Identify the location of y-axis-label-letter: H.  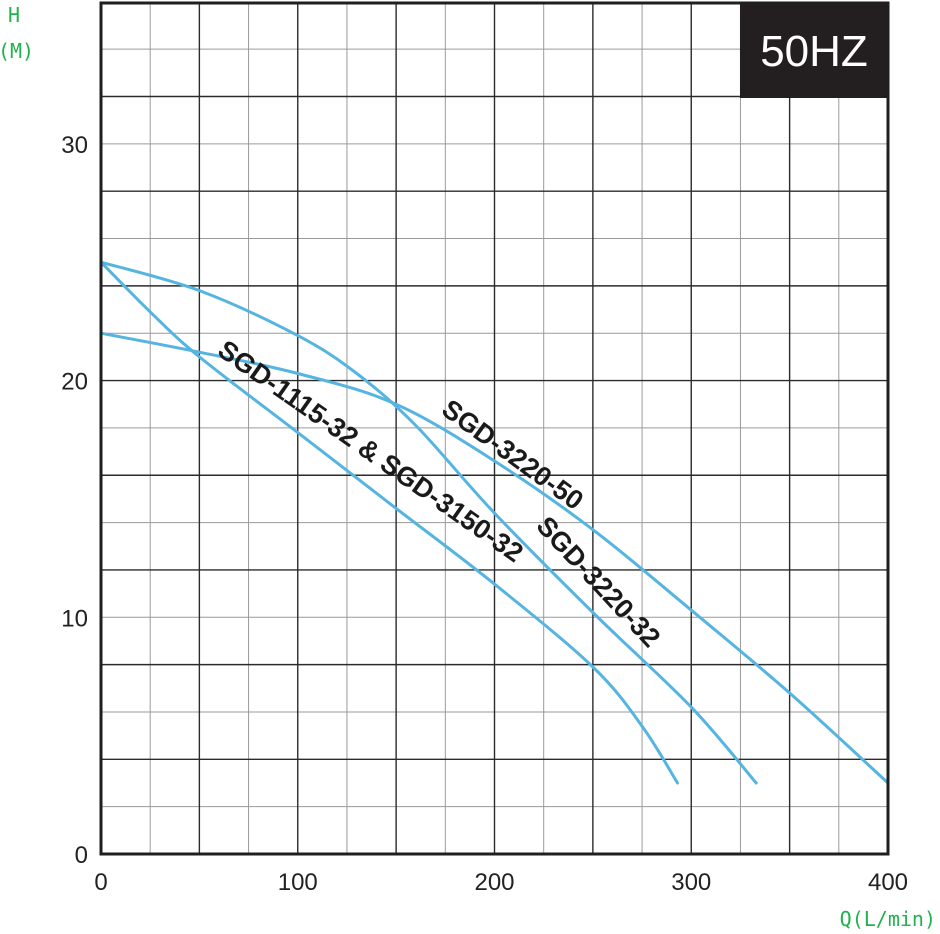
(14, 15).